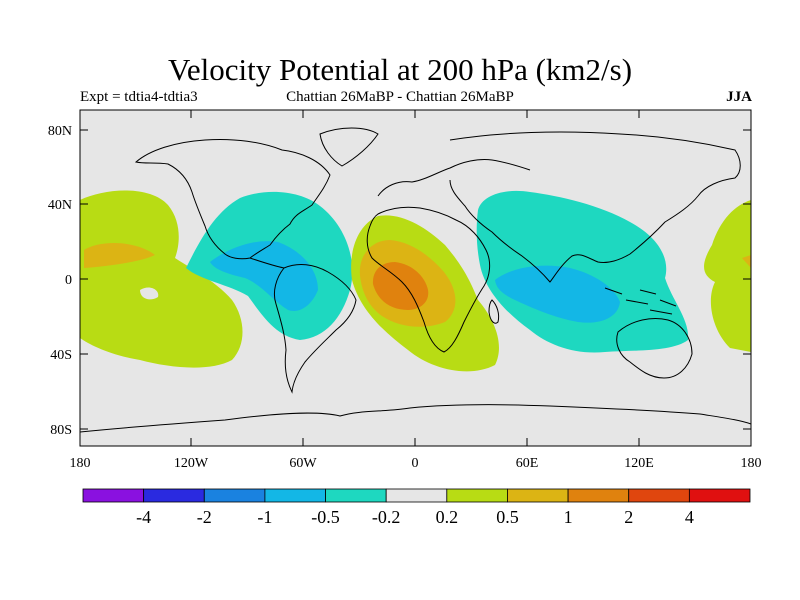 Image resolution: width=800 pixels, height=600 pixels. What do you see at coordinates (267, 263) in the screenshot?
I see `coast-central-america` at bounding box center [267, 263].